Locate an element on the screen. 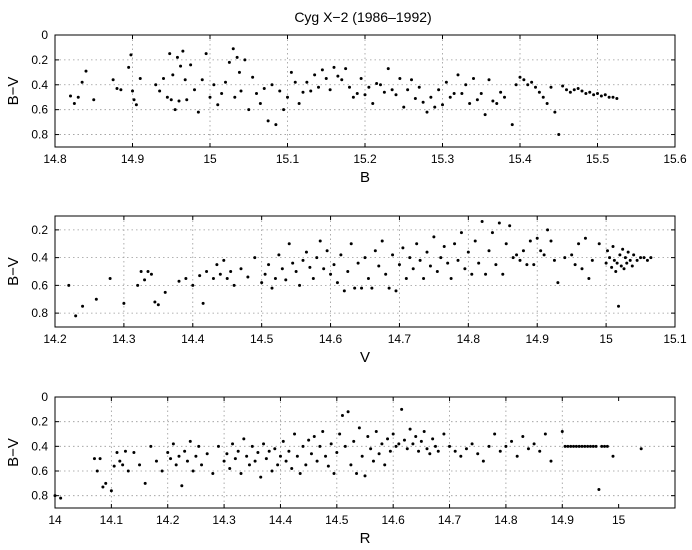  x-tick-label: 14.4 is located at coordinates (281, 520).